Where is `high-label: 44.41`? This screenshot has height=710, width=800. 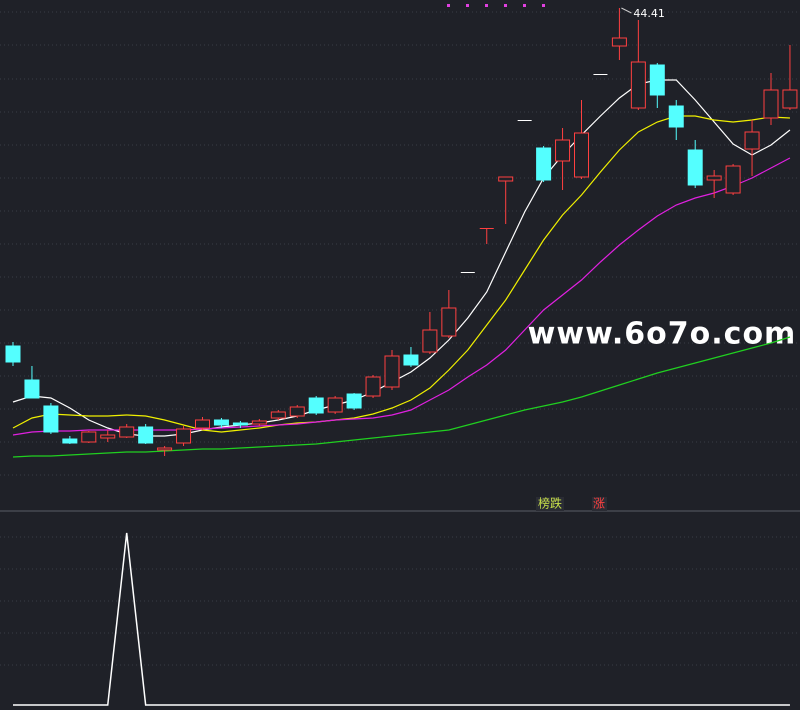 high-label: 44.41 is located at coordinates (649, 13).